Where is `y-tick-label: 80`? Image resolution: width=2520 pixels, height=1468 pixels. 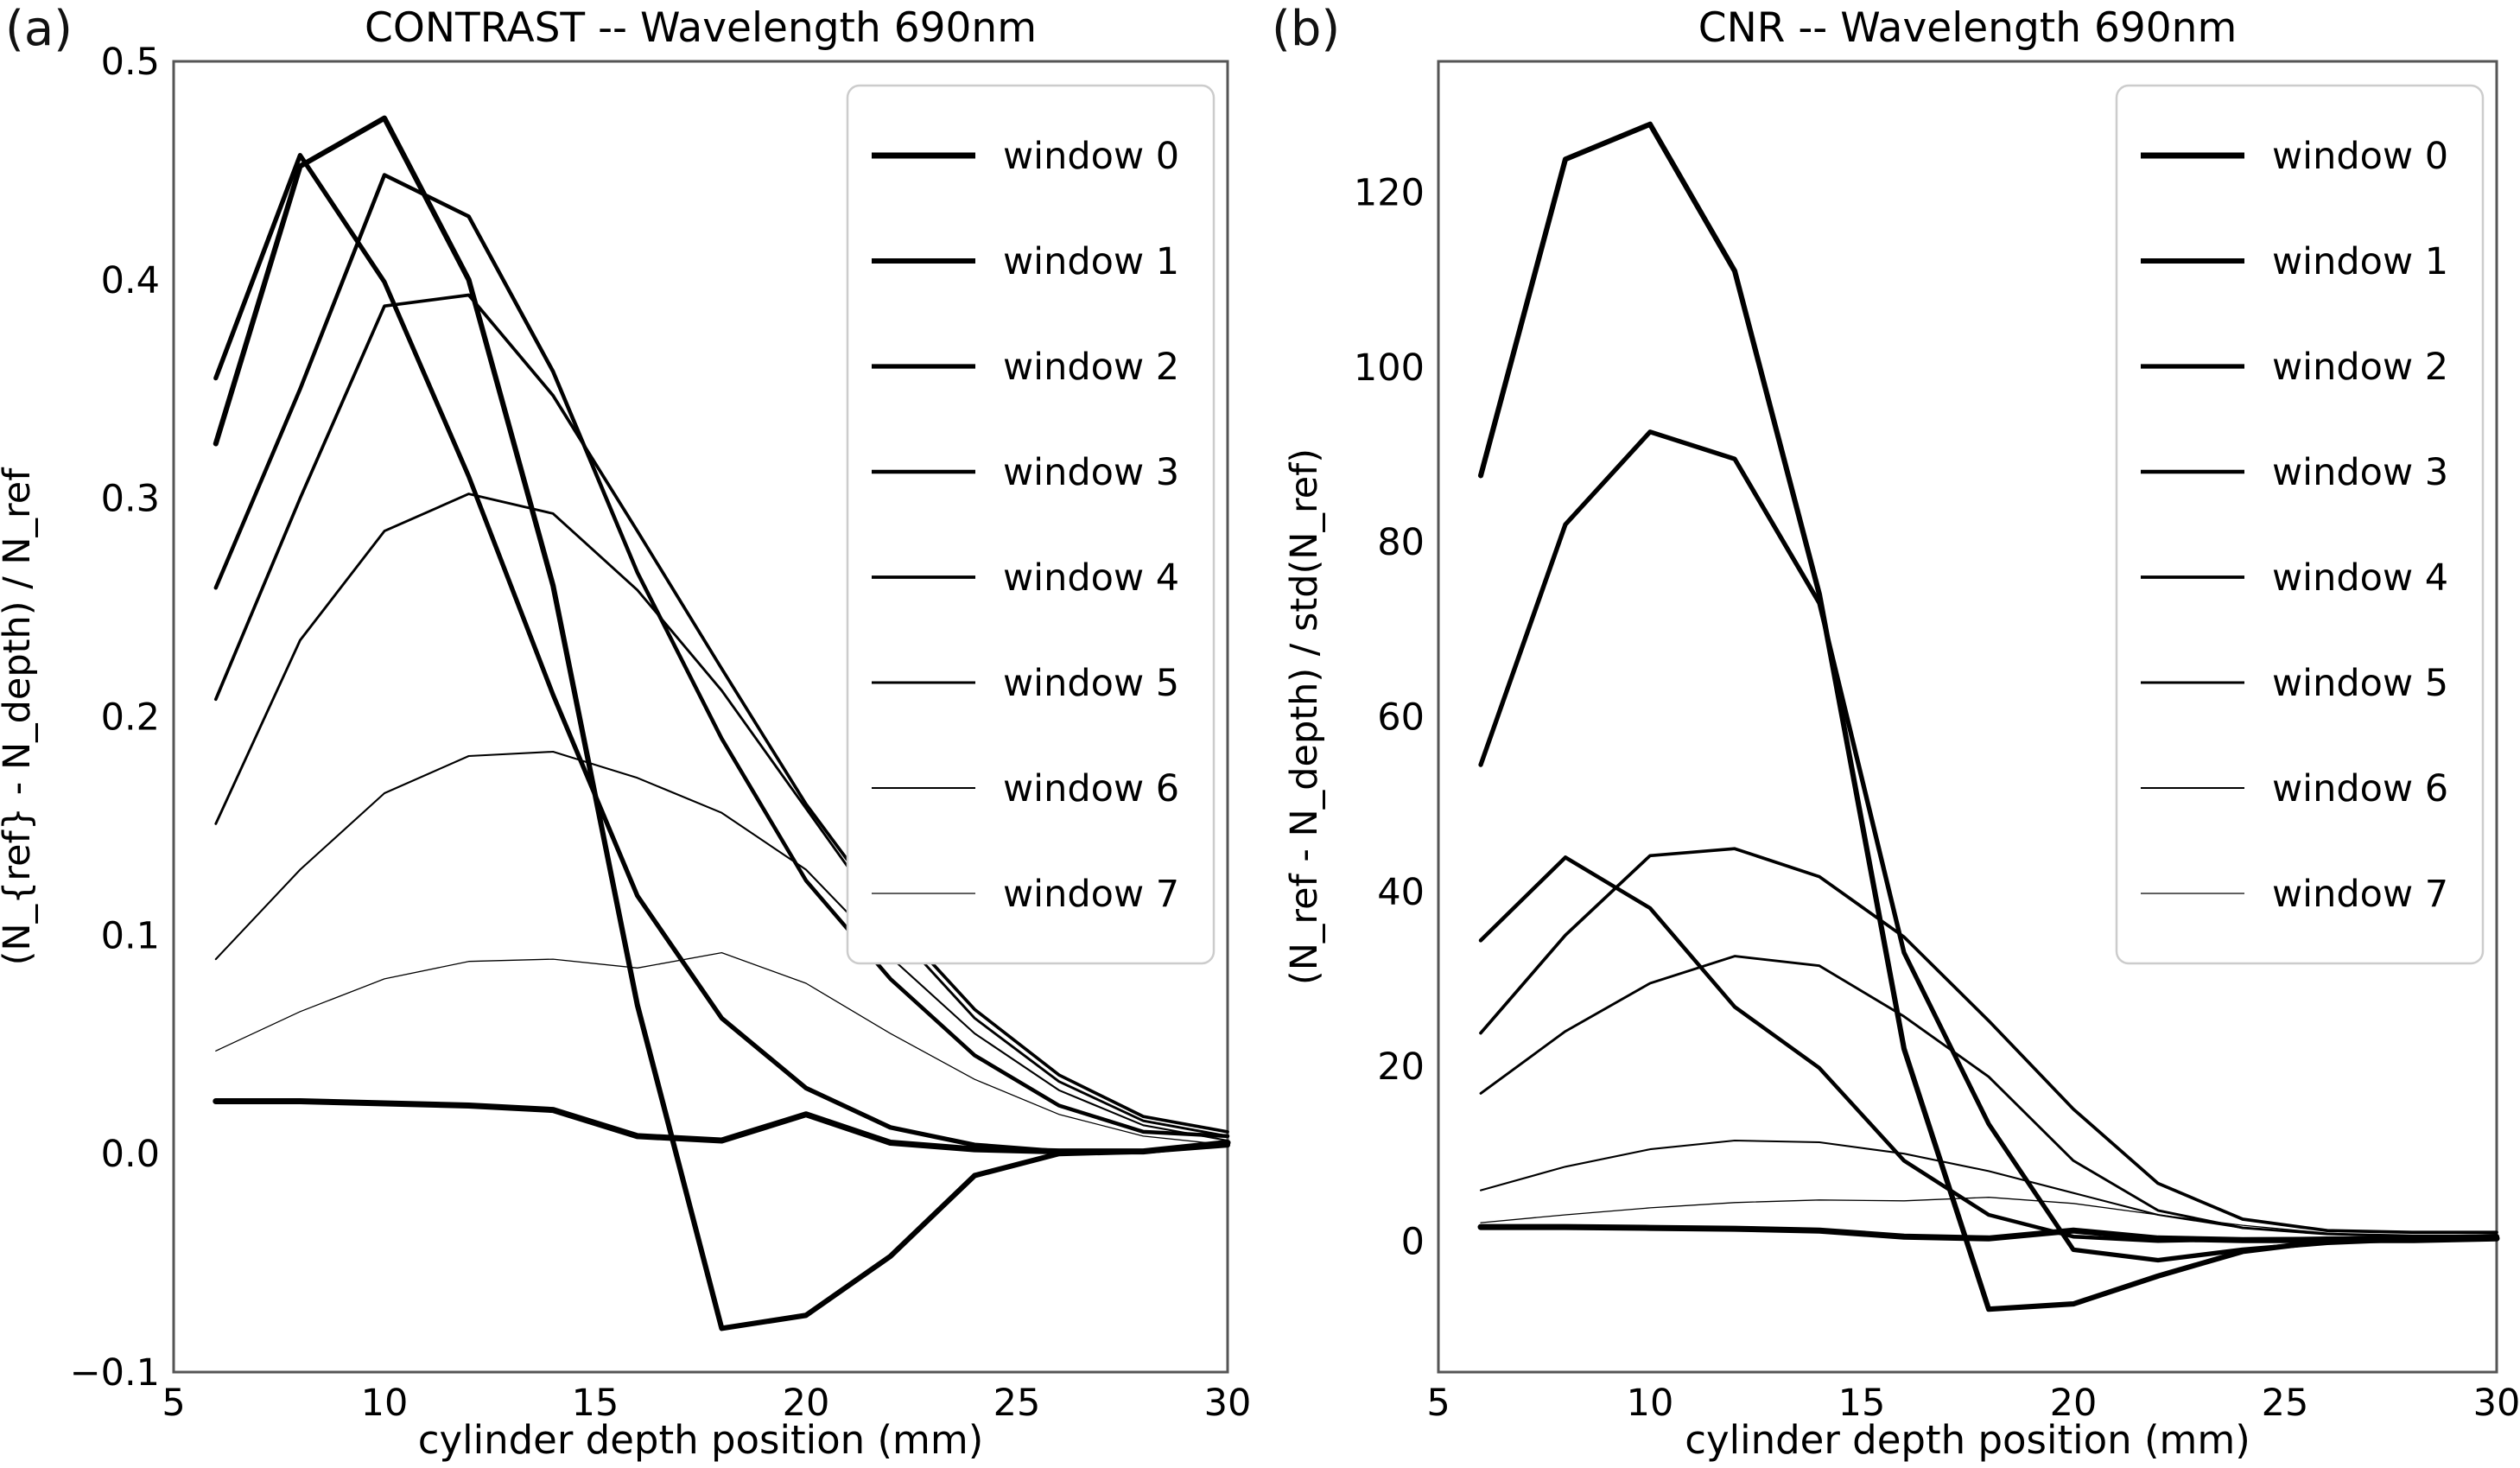 y-tick-label: 80 is located at coordinates (1401, 542).